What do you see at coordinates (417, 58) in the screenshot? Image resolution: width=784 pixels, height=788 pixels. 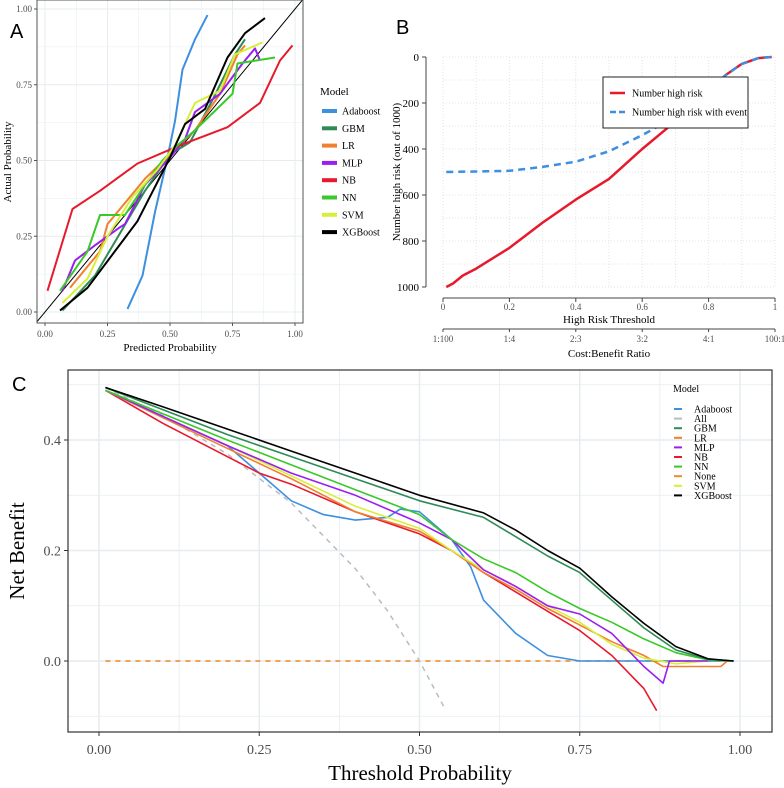 I see `b-y-tick-label: 0` at bounding box center [417, 58].